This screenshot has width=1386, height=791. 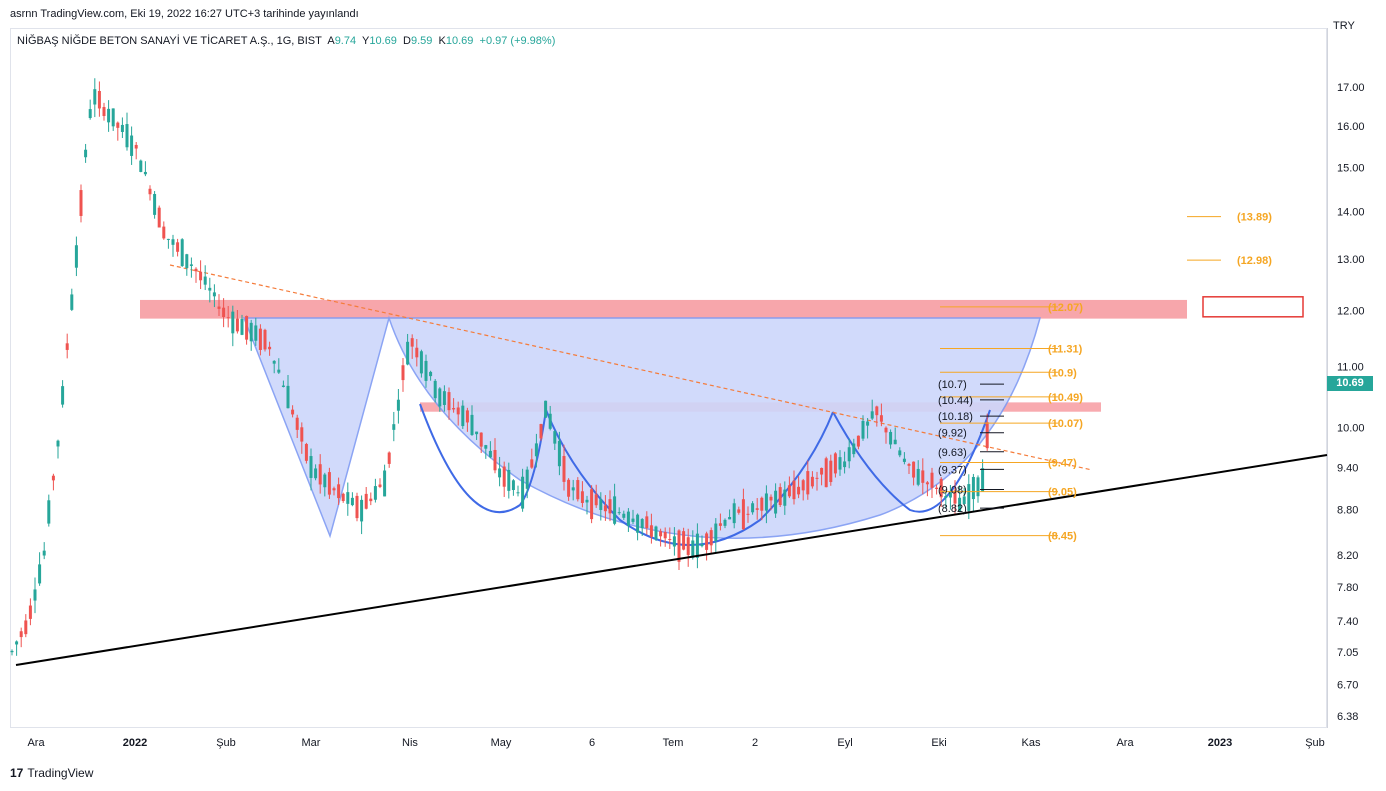 What do you see at coordinates (226, 743) in the screenshot?
I see `x-tick-label: Şub` at bounding box center [226, 743].